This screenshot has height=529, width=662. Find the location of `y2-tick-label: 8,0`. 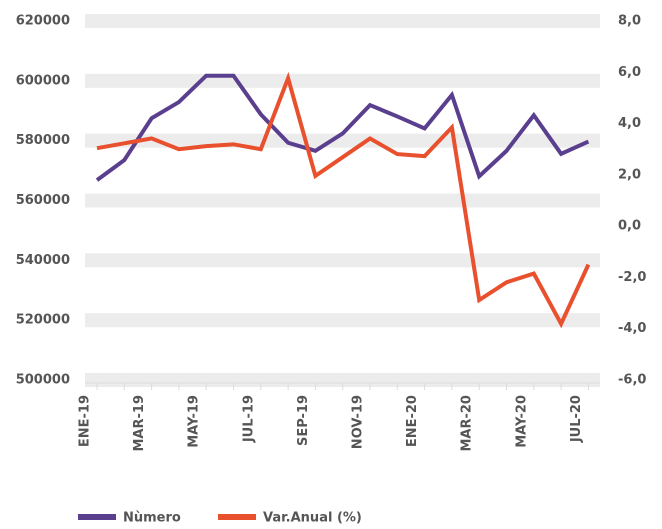

y2-tick-label: 8,0 is located at coordinates (629, 21).